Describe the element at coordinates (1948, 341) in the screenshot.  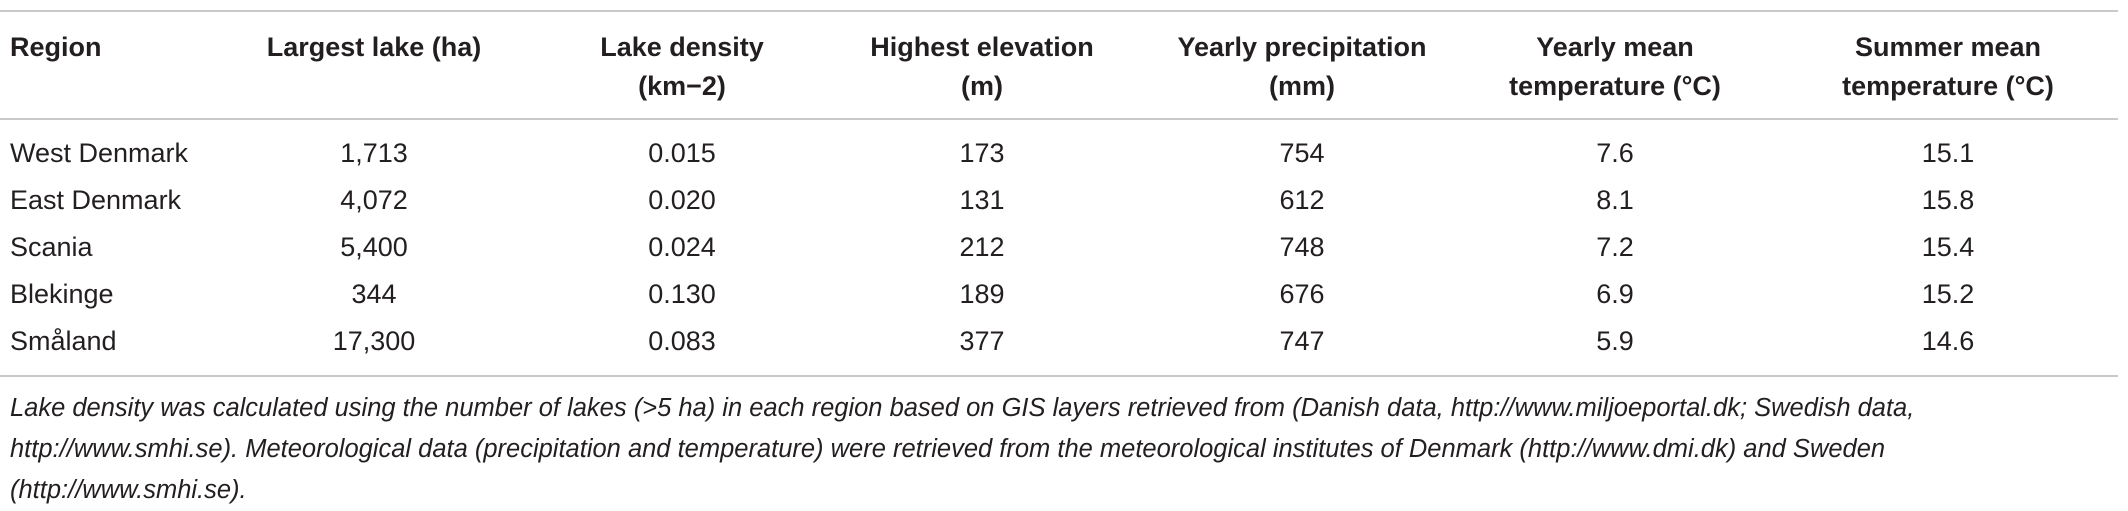
I see `table-cell: 14.6` at that location.